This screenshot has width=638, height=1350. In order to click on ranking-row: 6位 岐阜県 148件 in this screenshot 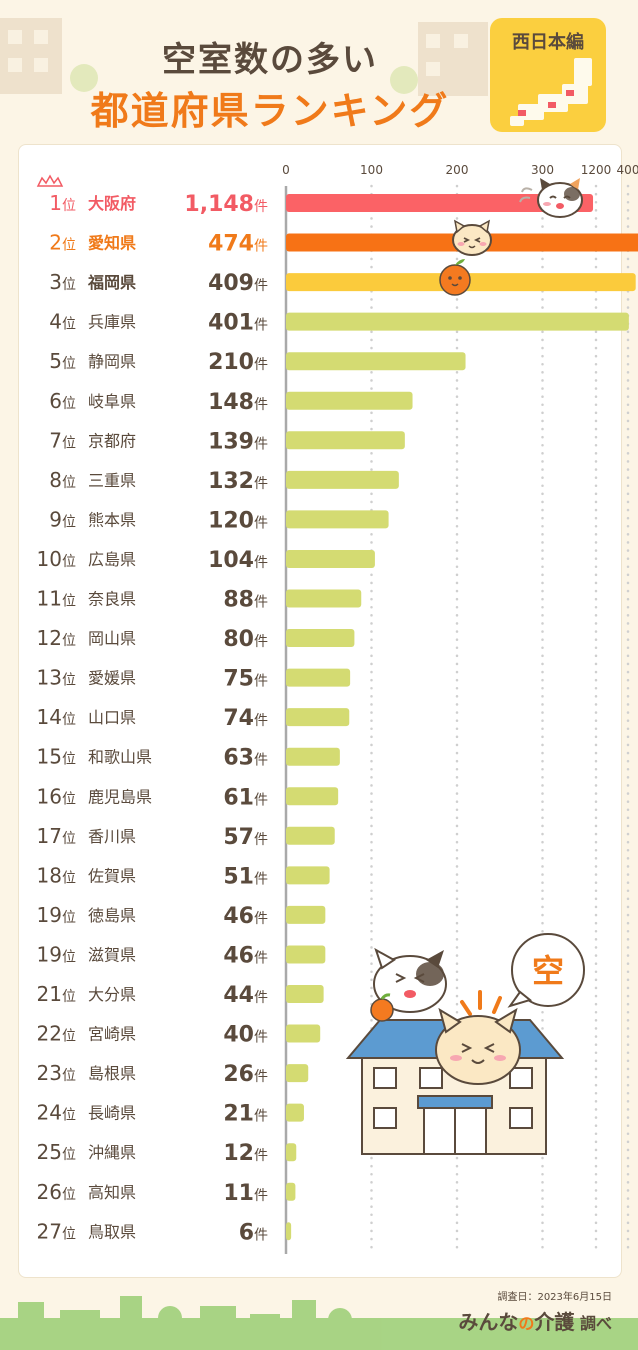, I will do `click(231, 402)`.